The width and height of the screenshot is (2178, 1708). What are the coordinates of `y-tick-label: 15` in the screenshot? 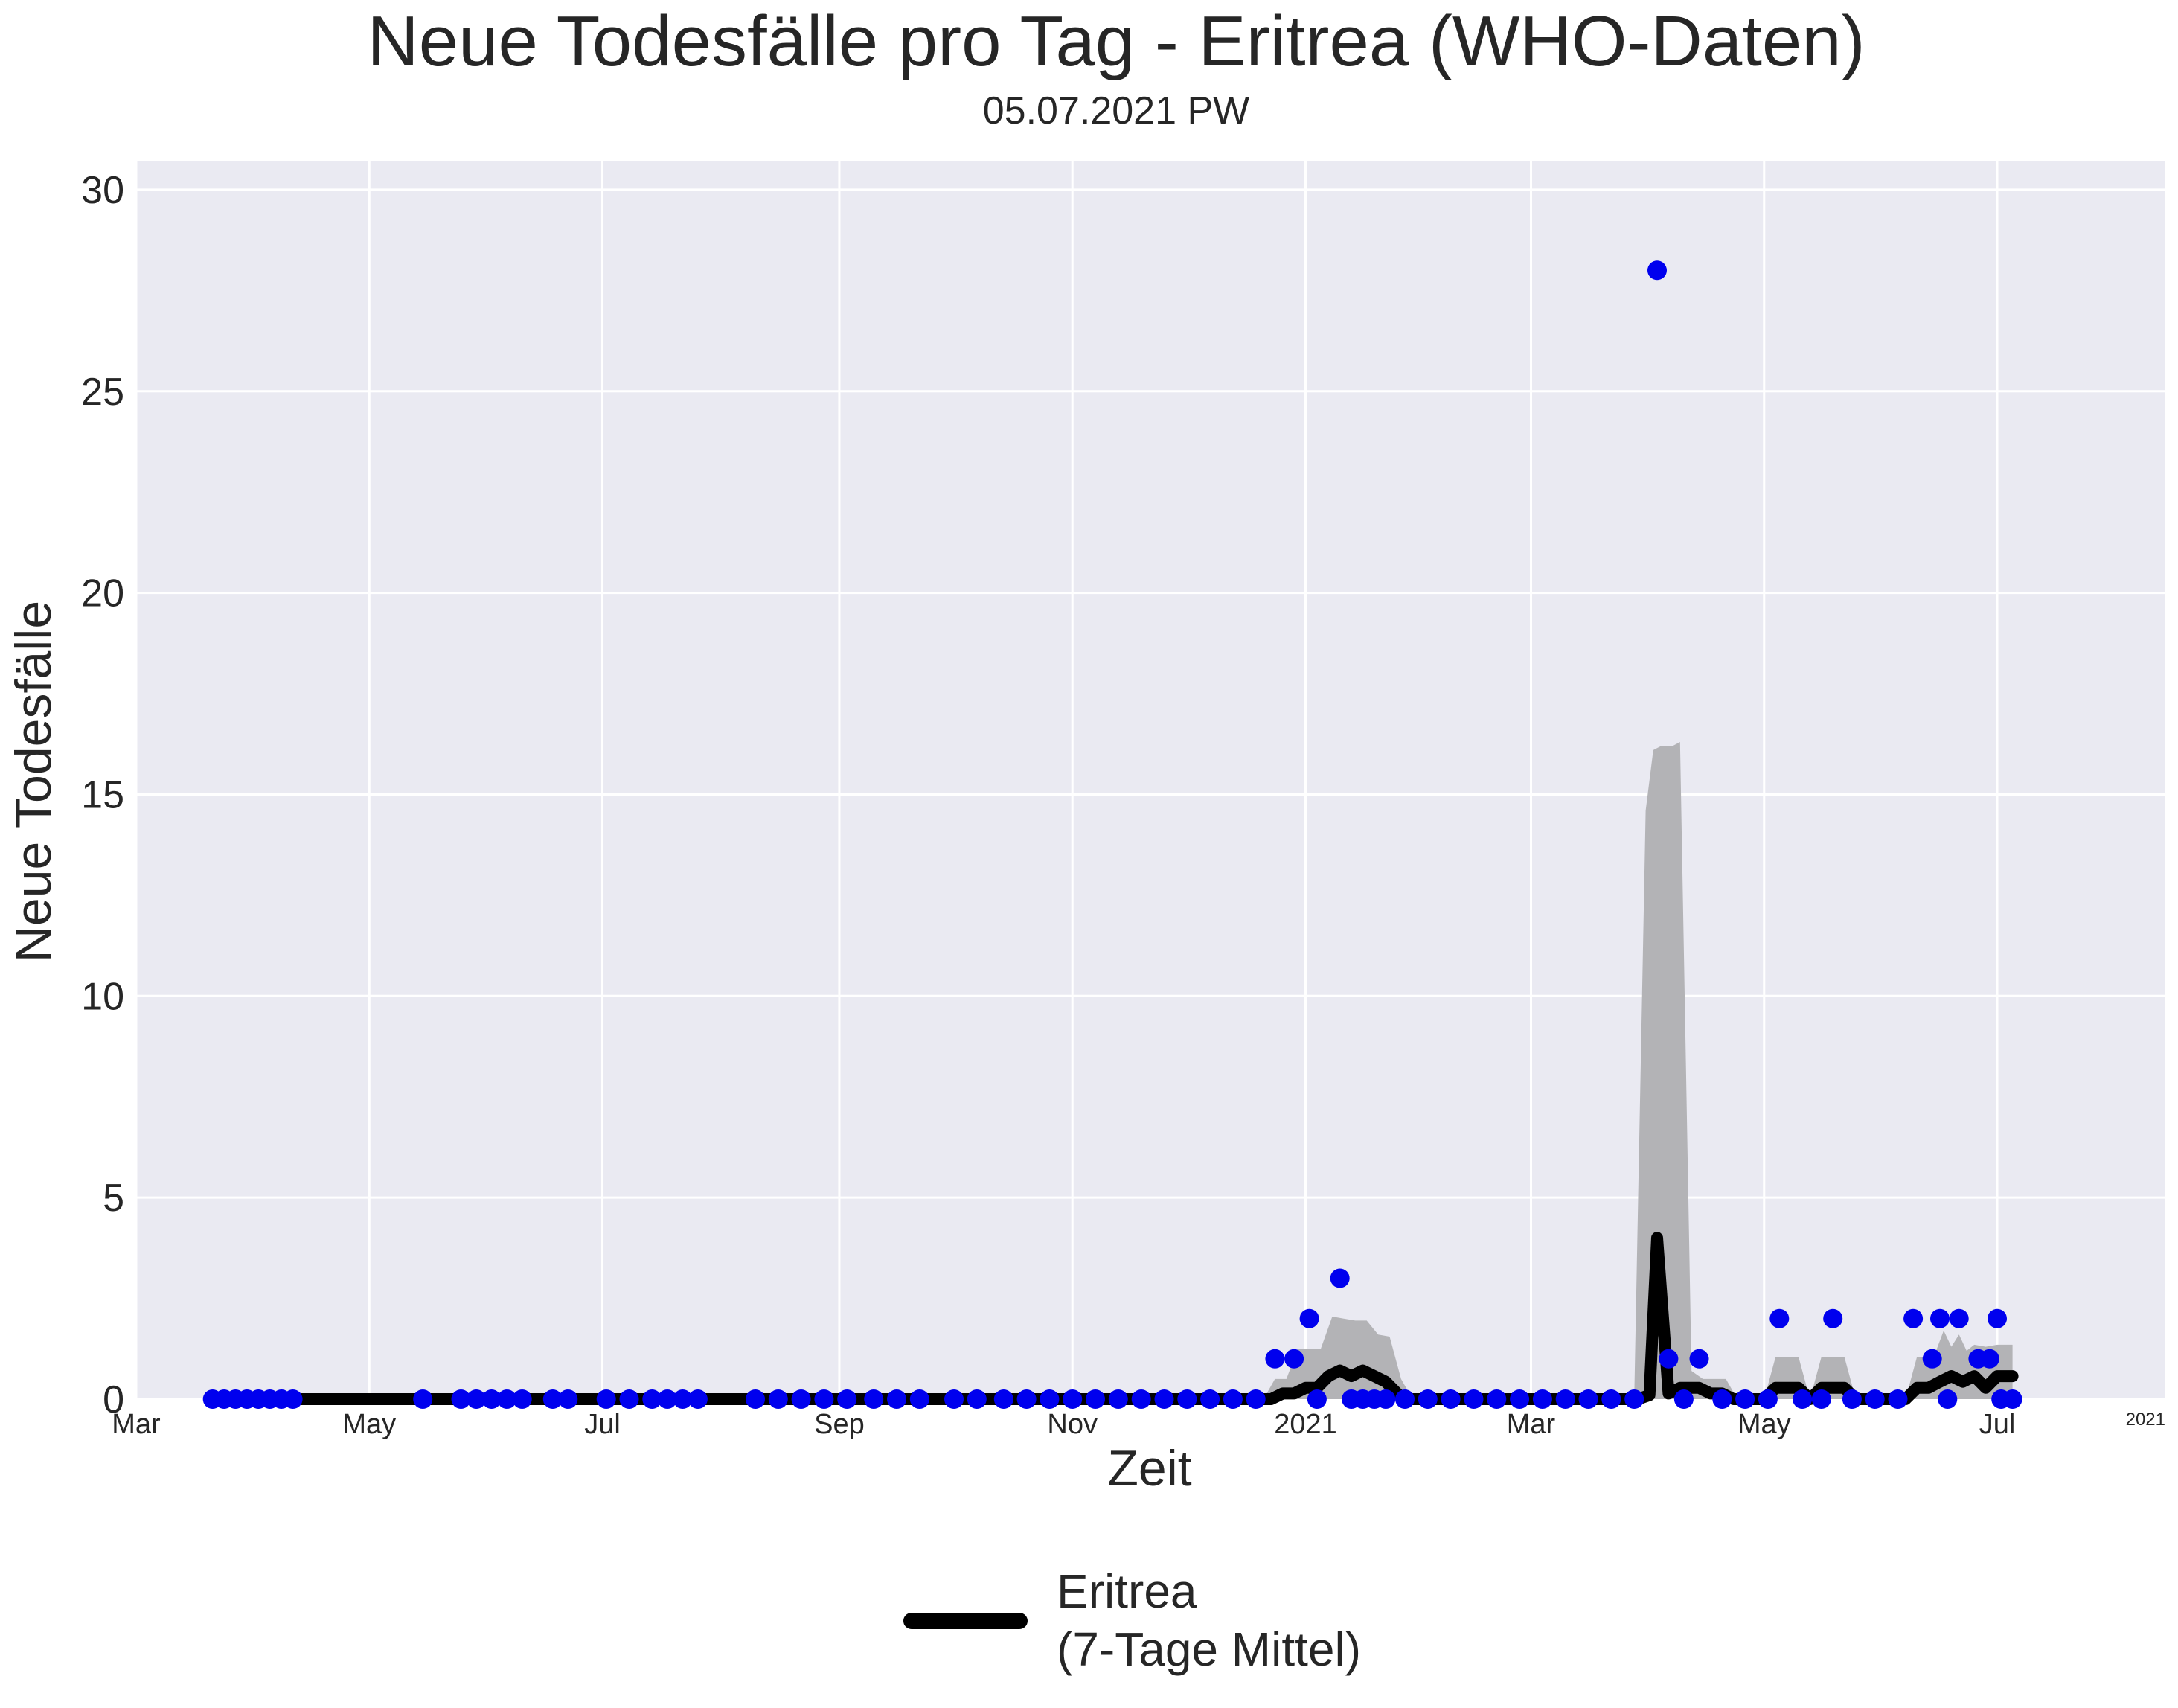 It's located at (102, 795).